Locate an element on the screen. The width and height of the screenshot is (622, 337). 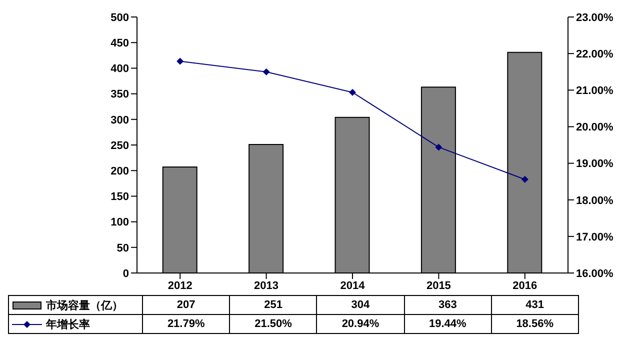
y-tick-label: 350 is located at coordinates (119, 94).